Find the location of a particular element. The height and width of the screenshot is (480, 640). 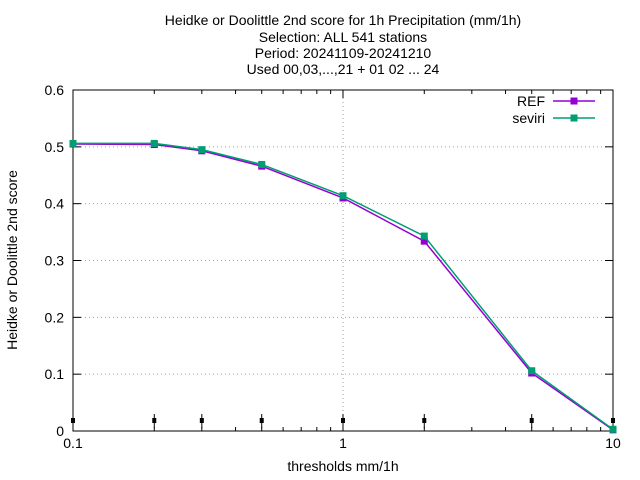

y-tick-label: 0.1 is located at coordinates (55, 374).